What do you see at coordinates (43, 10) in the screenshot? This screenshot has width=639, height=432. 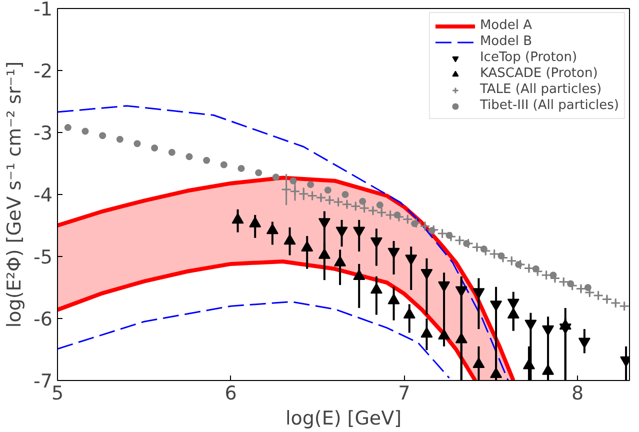 I see `y-tick-label: -1` at bounding box center [43, 10].